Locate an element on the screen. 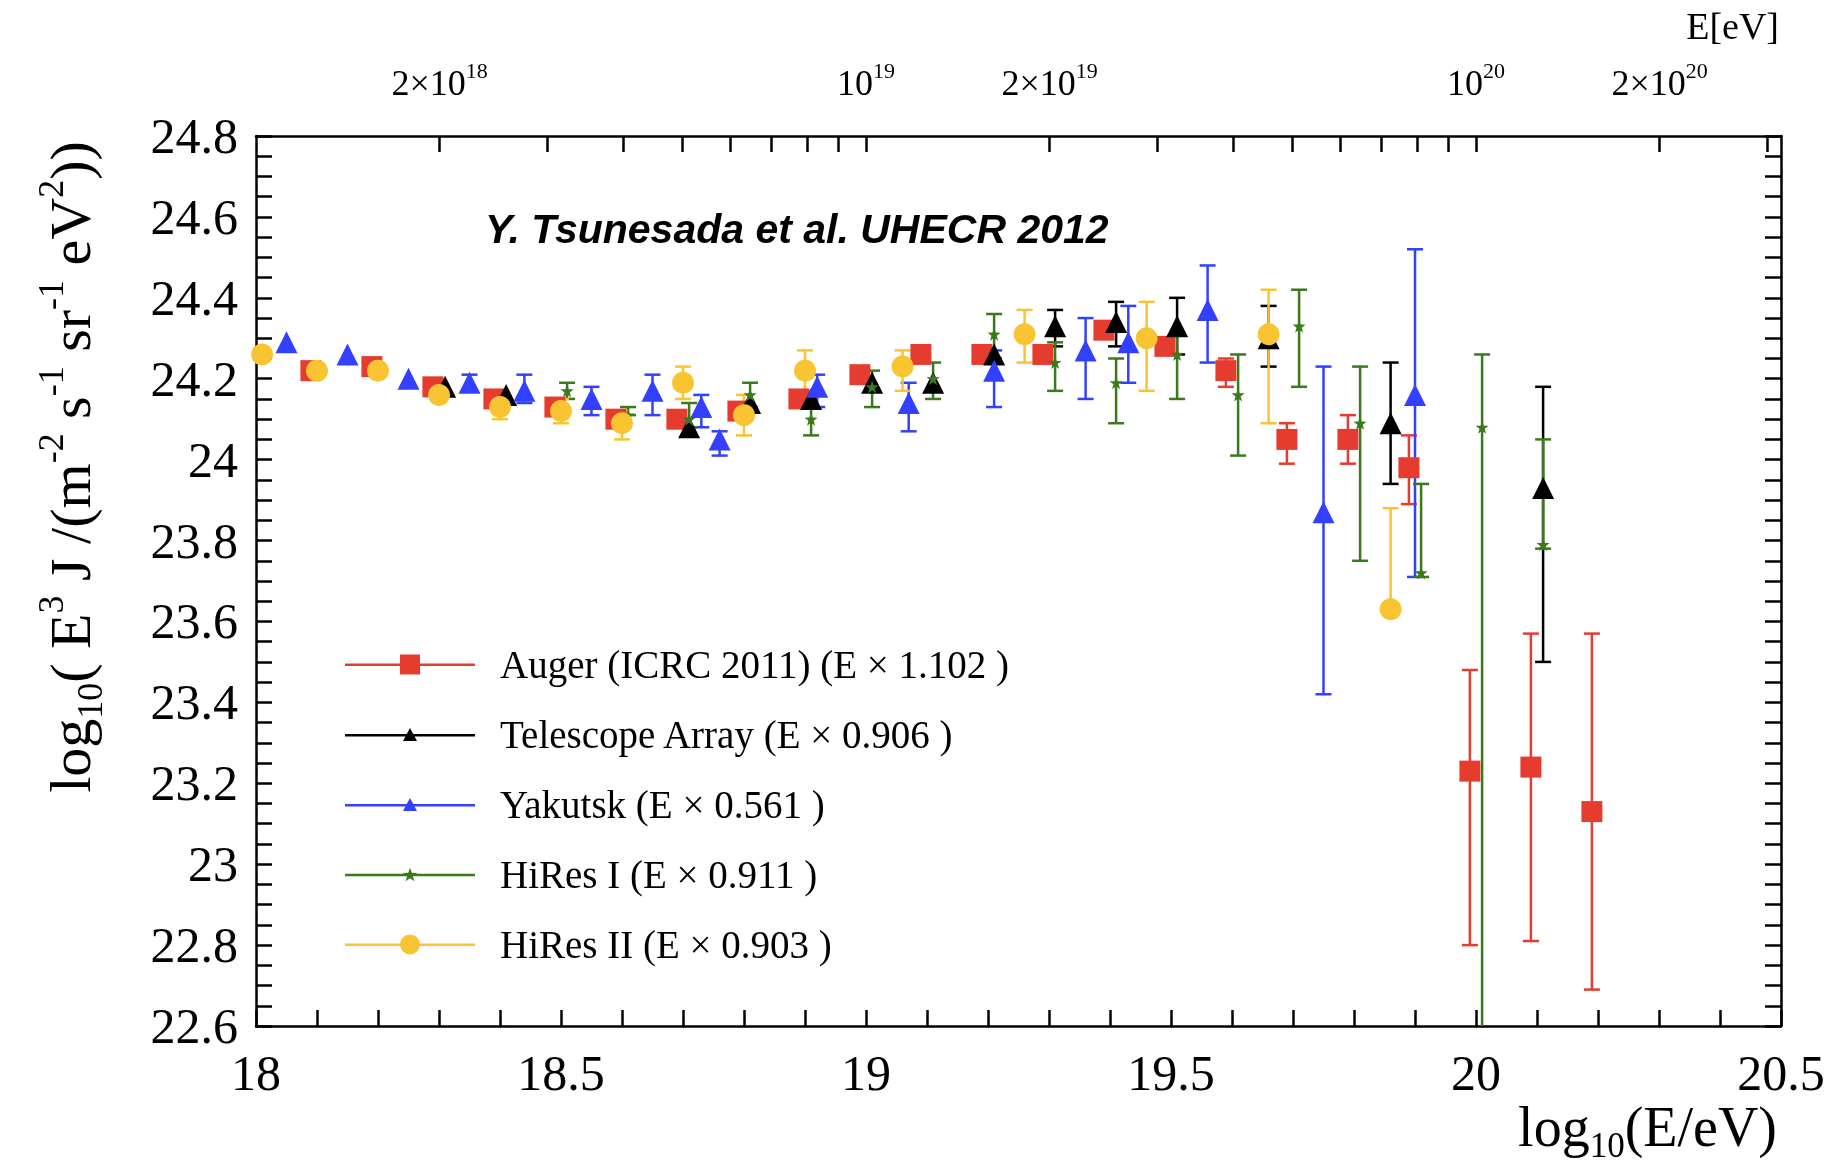 The width and height of the screenshot is (1841, 1174). y-tick-label: 23.8 is located at coordinates (194, 540).